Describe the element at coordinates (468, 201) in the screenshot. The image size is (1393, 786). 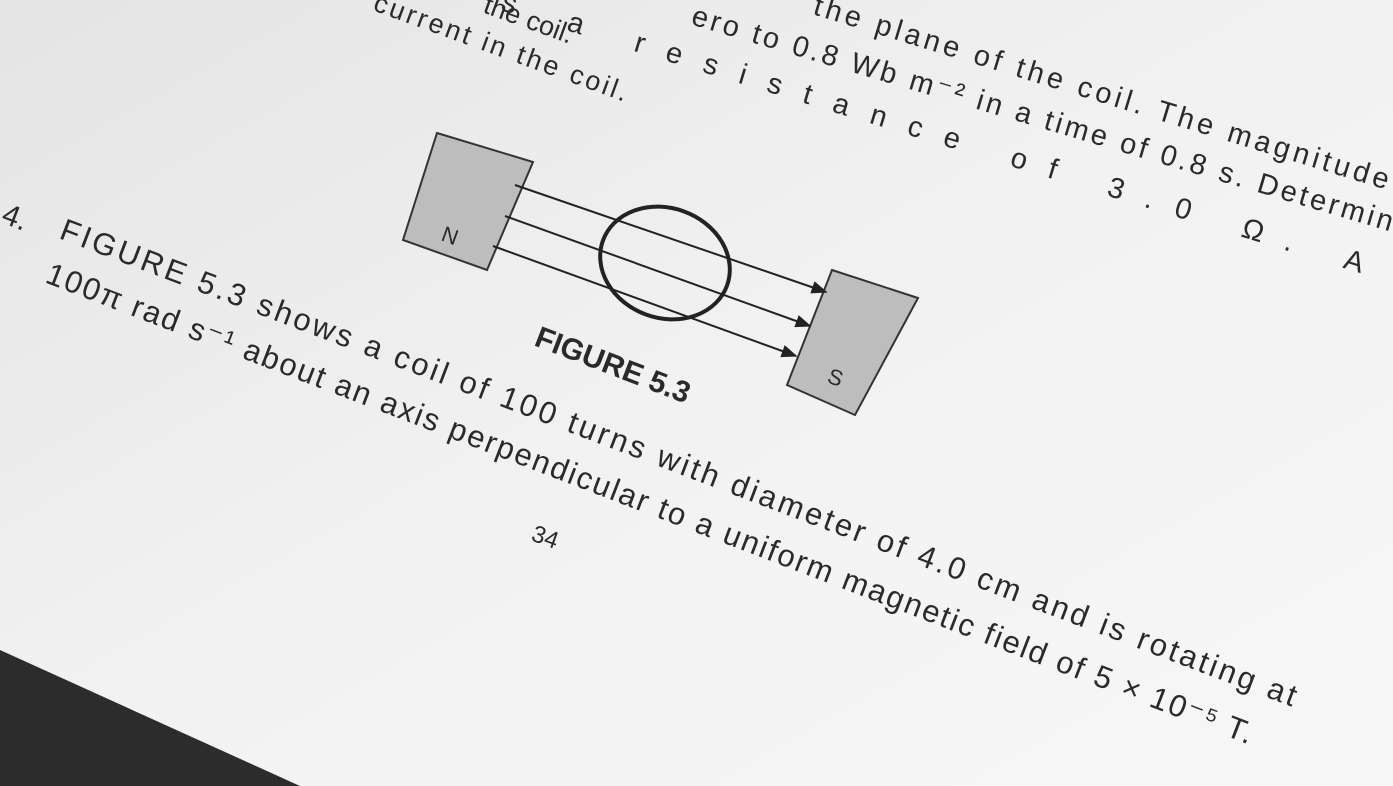
I see `north-magnet` at that location.